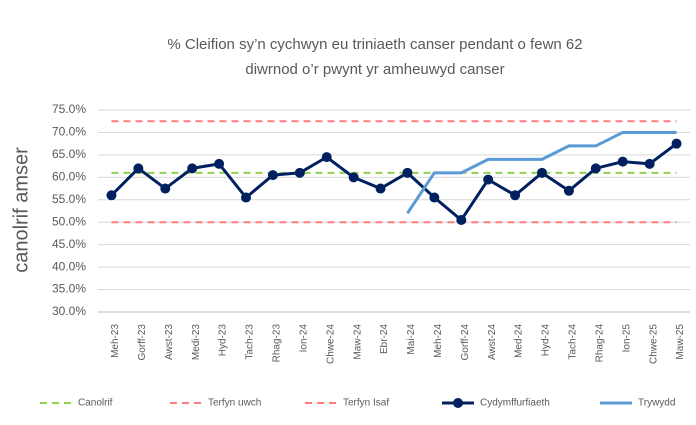 The width and height of the screenshot is (696, 425). What do you see at coordinates (357, 342) in the screenshot?
I see `x-tick-label: Maw-24` at bounding box center [357, 342].